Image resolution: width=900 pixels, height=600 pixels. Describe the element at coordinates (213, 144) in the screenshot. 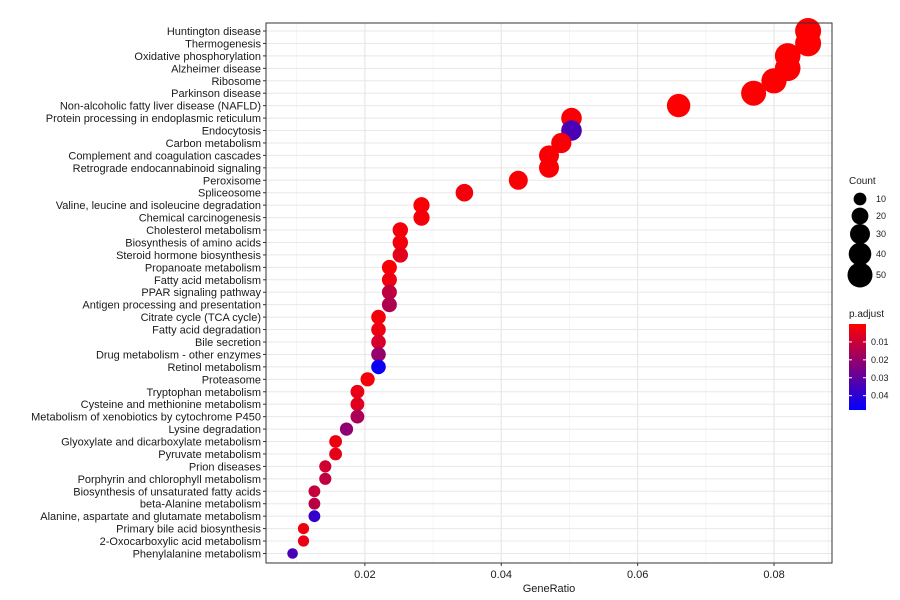

I see `y-tick-label: Carbon metabolism` at that location.